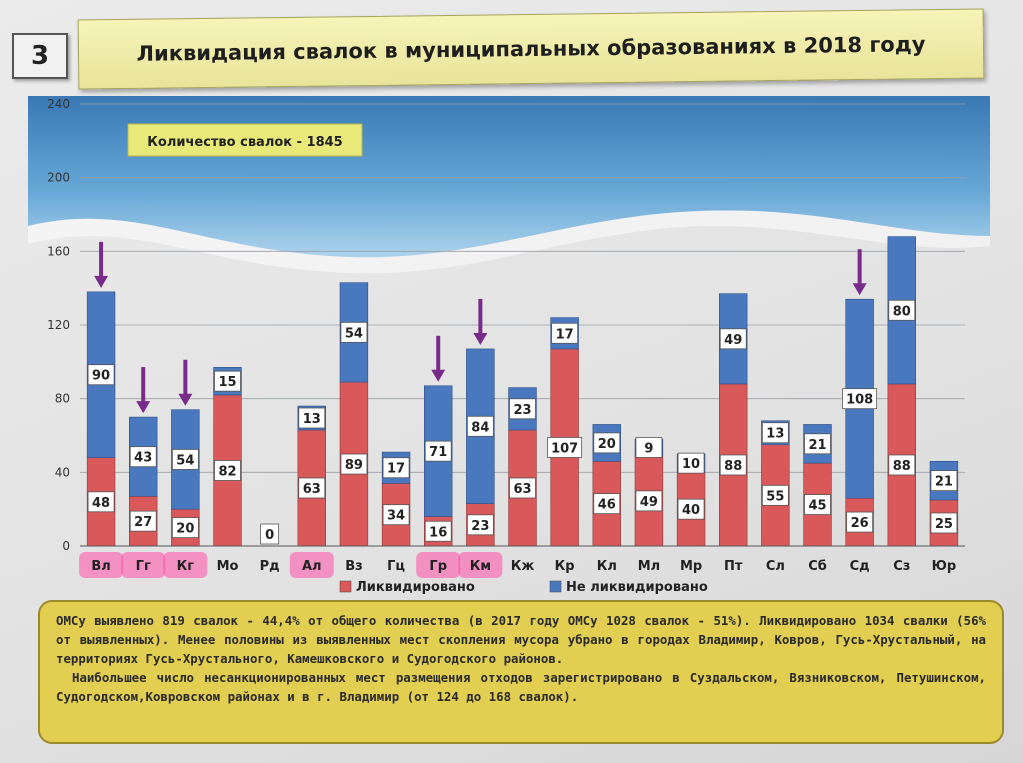  What do you see at coordinates (817, 566) in the screenshot?
I see `x-tick-label: Сб` at bounding box center [817, 566].